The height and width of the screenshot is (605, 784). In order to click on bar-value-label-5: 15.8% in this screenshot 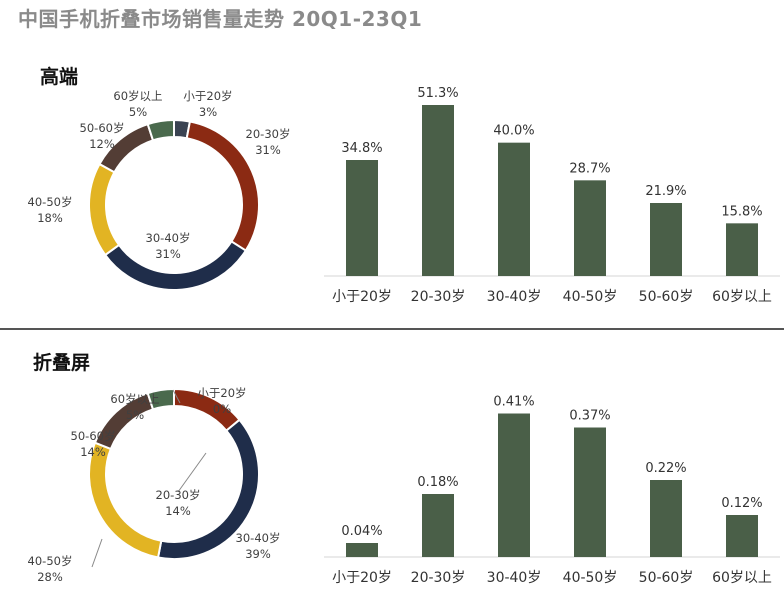, I will do `click(741, 211)`.